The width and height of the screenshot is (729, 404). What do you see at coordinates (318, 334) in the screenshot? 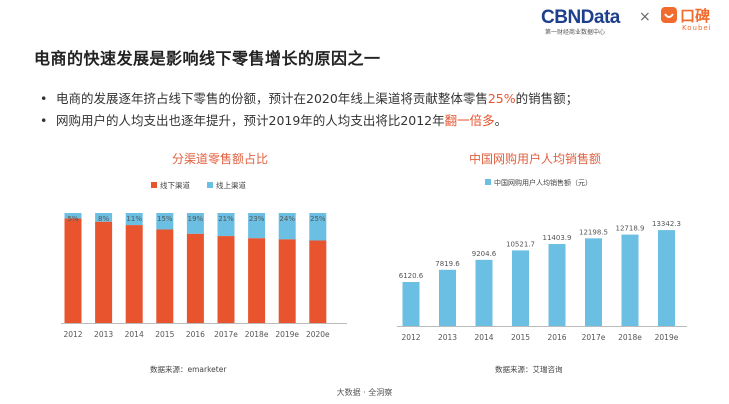
I see `x-tick-label: 2020e` at bounding box center [318, 334].